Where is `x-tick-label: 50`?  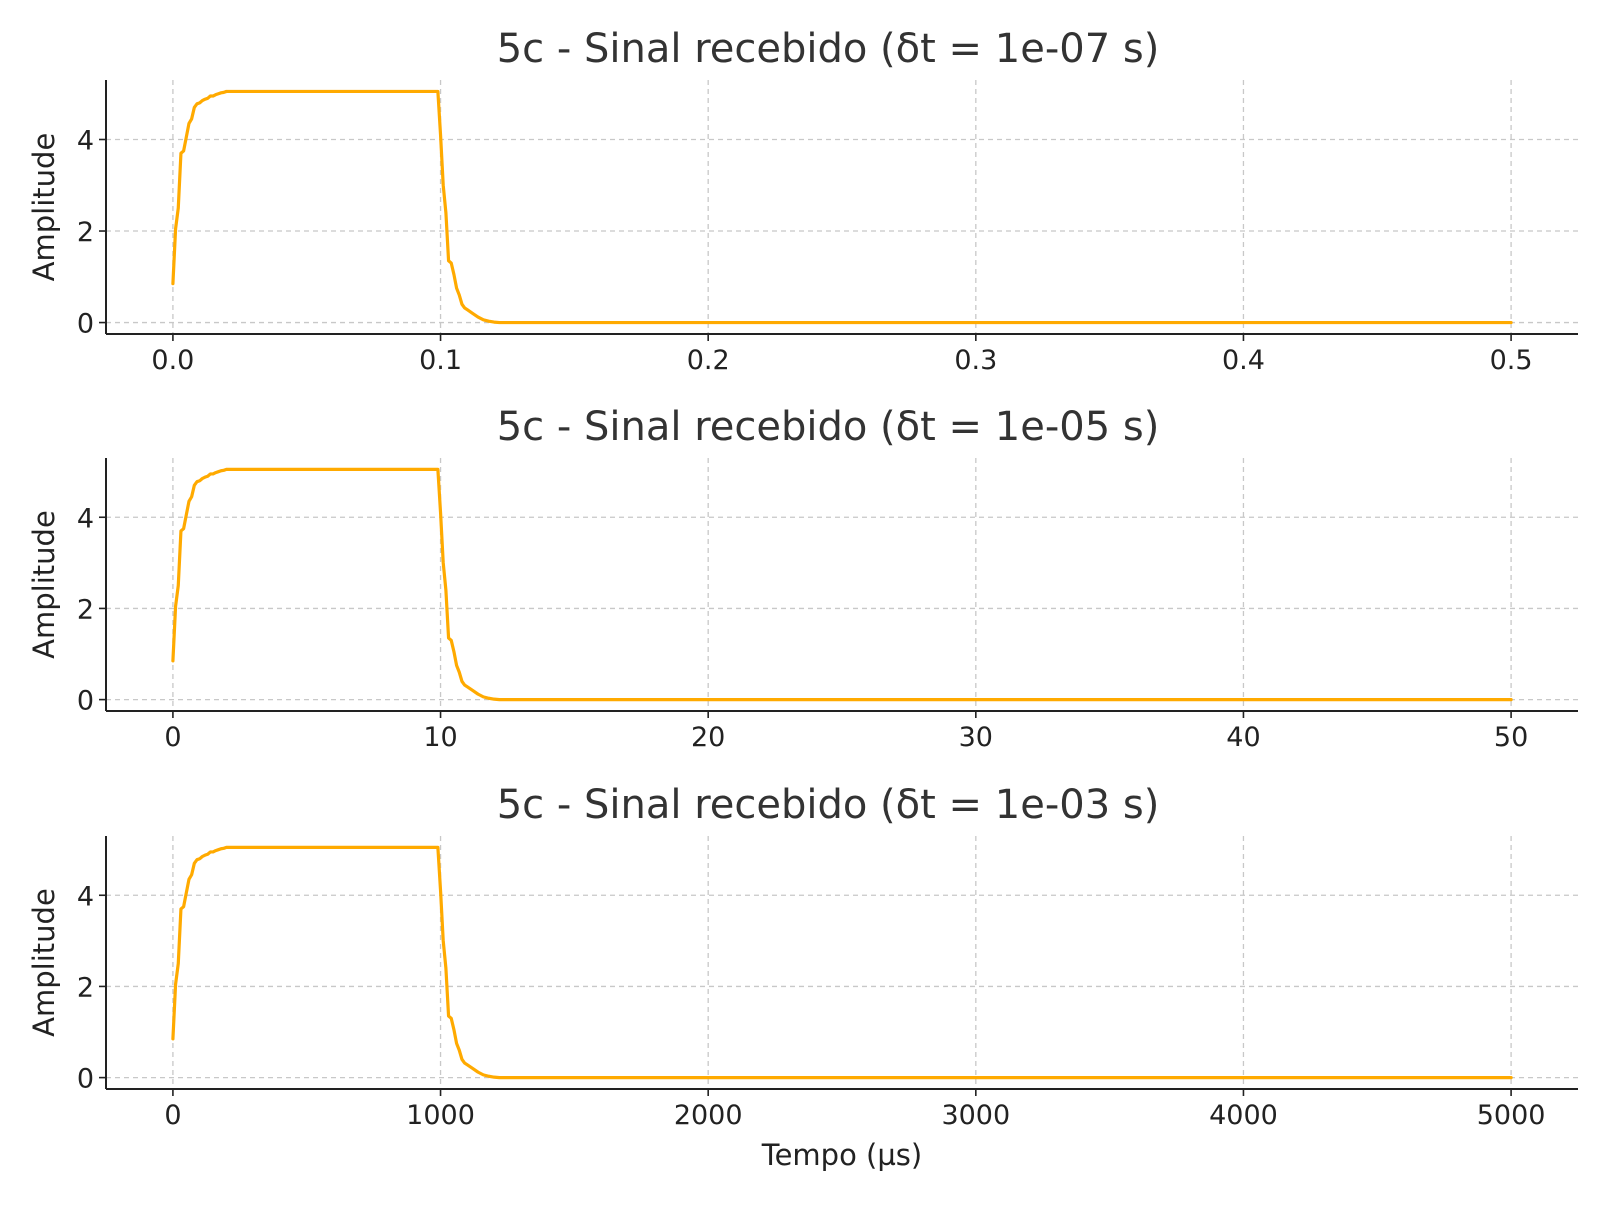
x-tick-label: 50 is located at coordinates (1511, 737).